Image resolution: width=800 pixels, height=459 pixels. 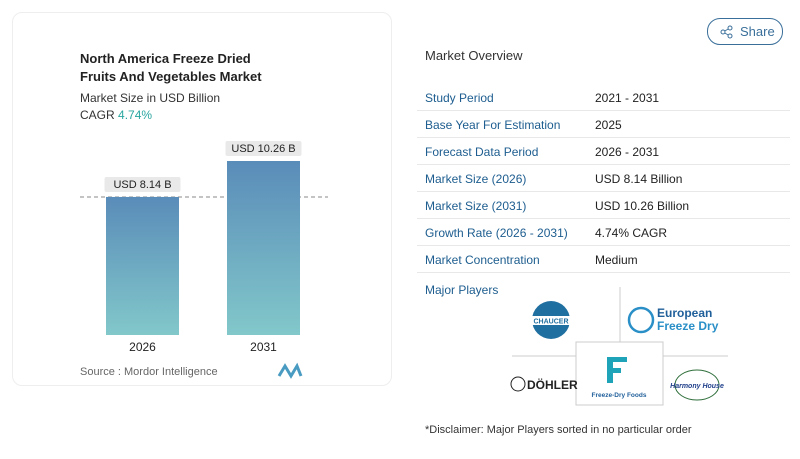 I want to click on overview-row: Forecast Data Period 2026 - 2031, so click(x=603, y=151).